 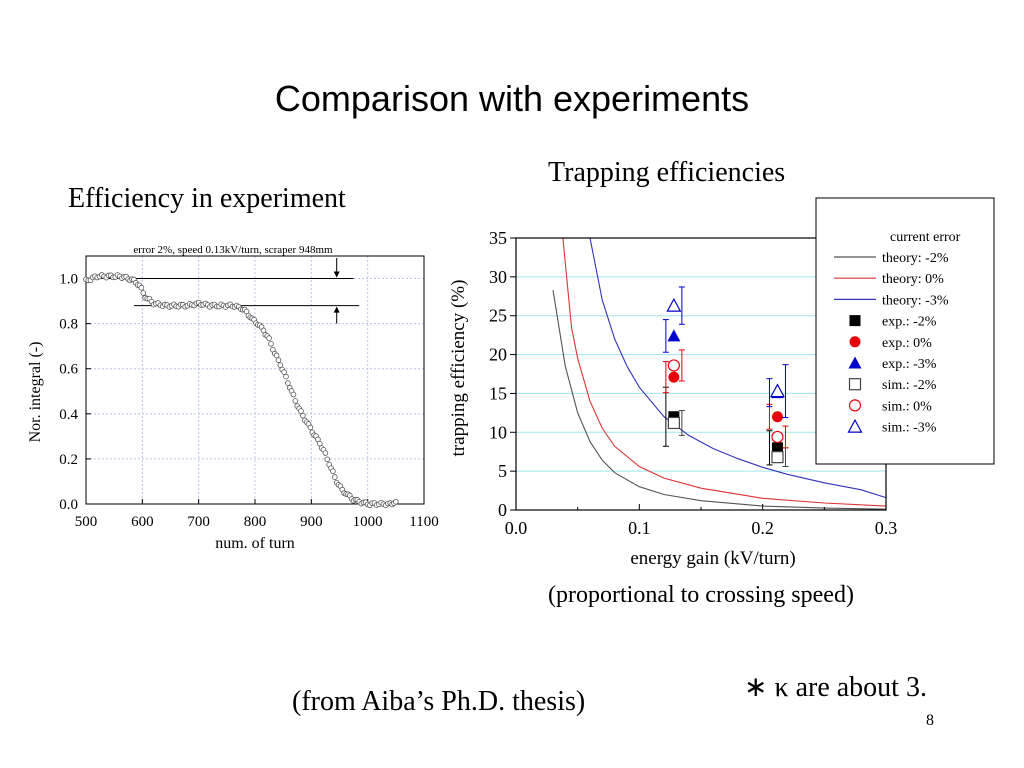 I want to click on left-chart-xlabel: num. of turn, so click(x=255, y=543).